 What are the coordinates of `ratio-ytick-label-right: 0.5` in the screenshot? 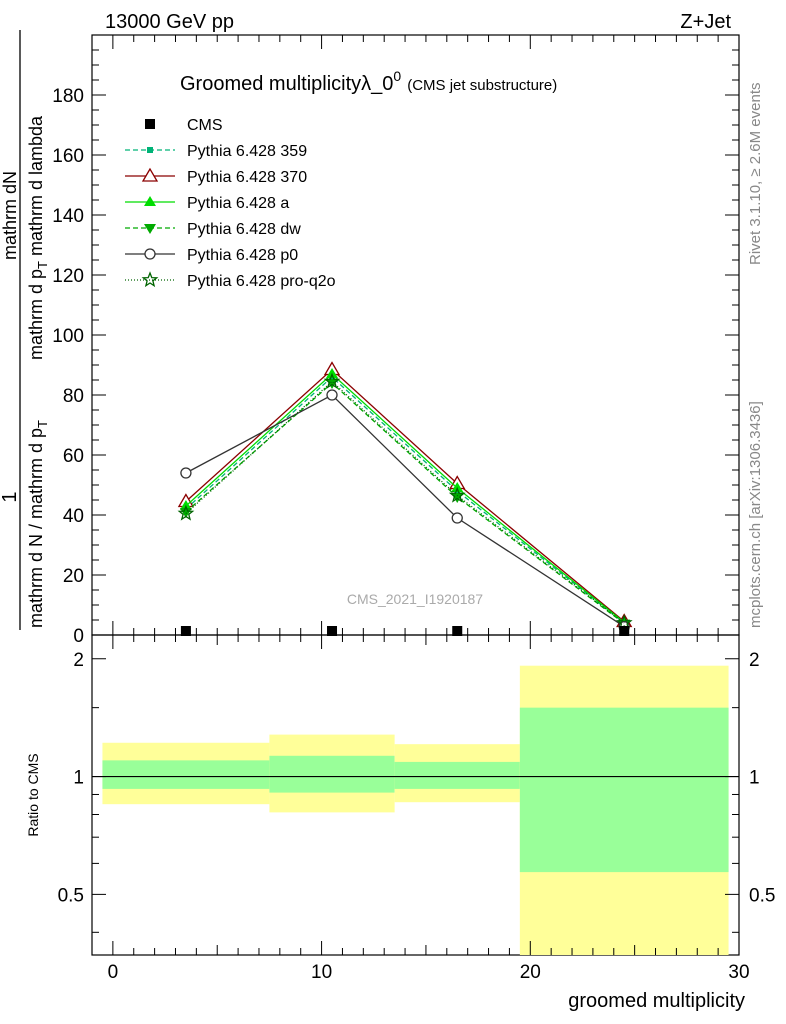 It's located at (762, 895).